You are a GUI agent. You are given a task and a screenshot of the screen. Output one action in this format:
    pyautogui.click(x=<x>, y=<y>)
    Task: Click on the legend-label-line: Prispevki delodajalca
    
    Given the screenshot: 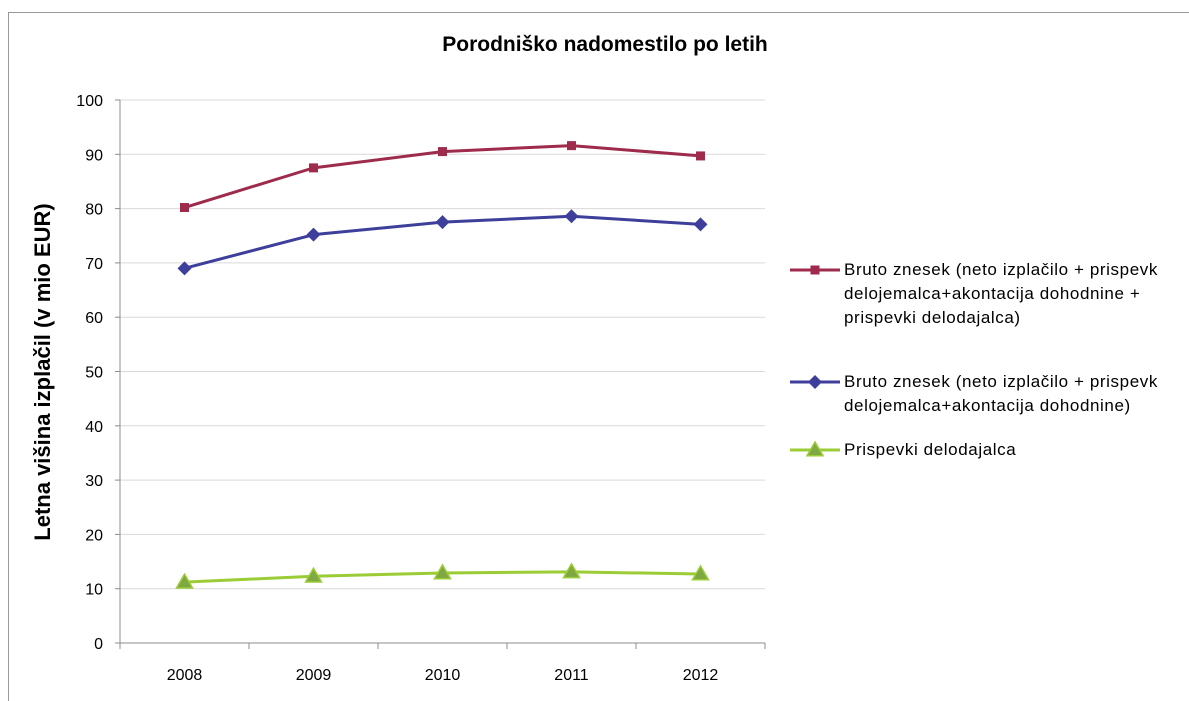 What is the action you would take?
    pyautogui.click(x=930, y=449)
    